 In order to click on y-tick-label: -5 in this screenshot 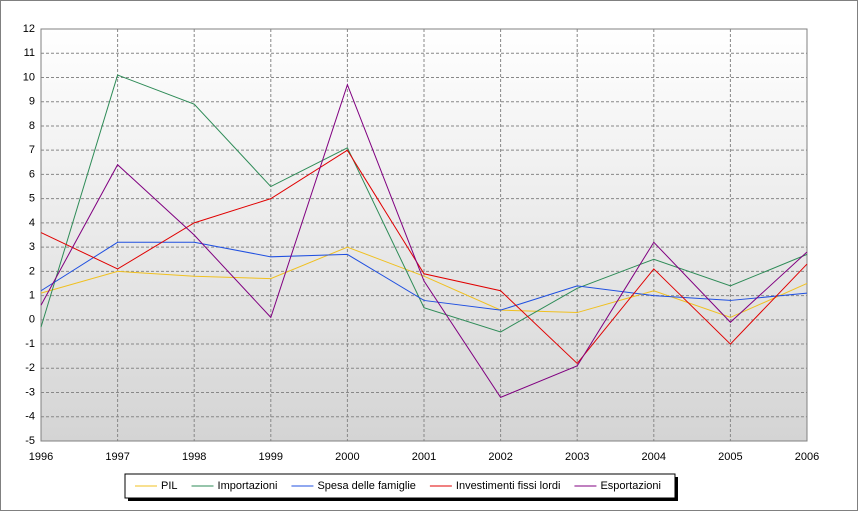, I will do `click(30, 441)`.